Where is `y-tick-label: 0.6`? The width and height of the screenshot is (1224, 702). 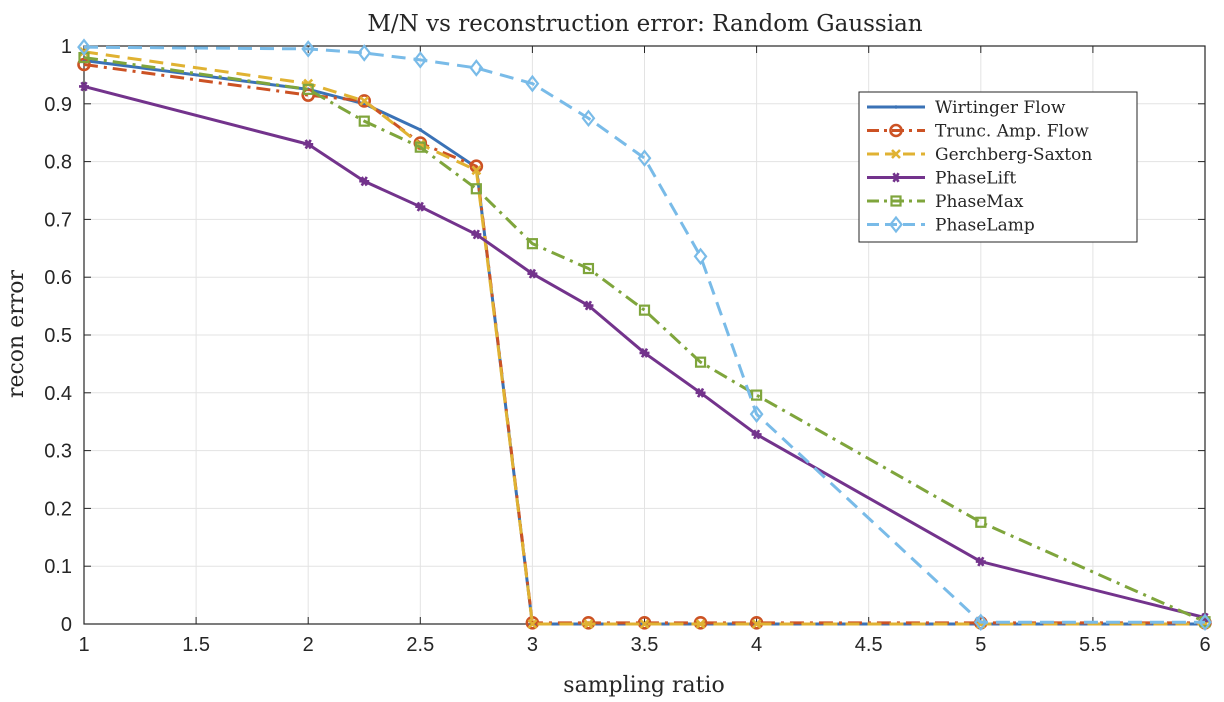
y-tick-label: 0.6 is located at coordinates (58, 278).